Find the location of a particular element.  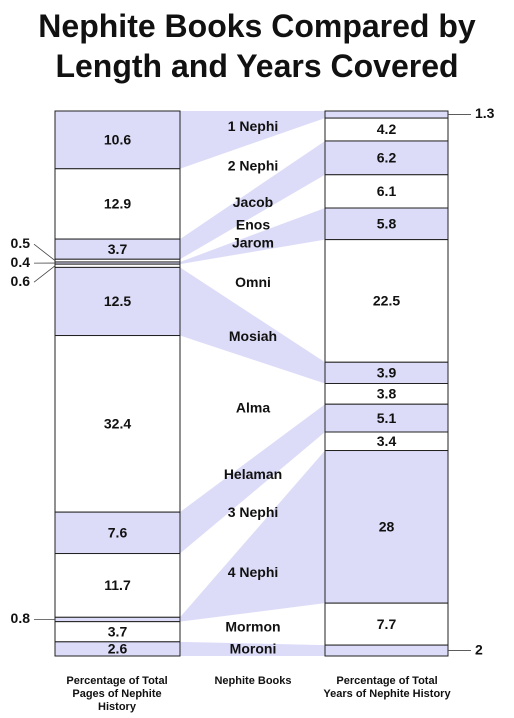

category-label: 2 Nephi is located at coordinates (253, 165).